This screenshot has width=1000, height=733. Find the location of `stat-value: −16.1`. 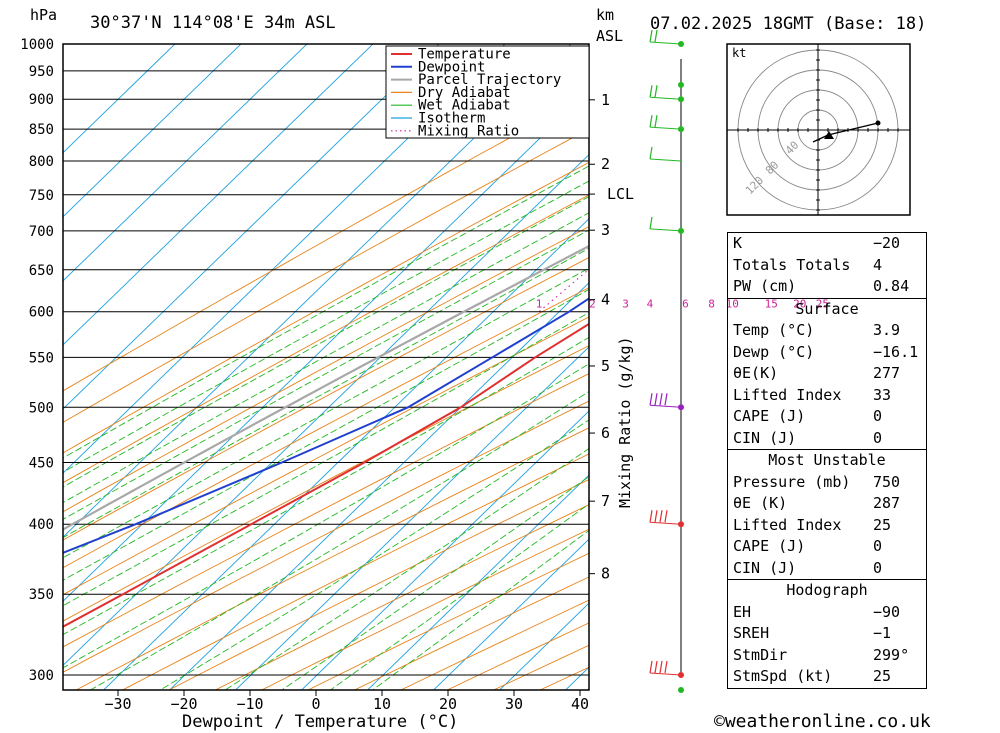

stat-value: −16.1 is located at coordinates (896, 351).